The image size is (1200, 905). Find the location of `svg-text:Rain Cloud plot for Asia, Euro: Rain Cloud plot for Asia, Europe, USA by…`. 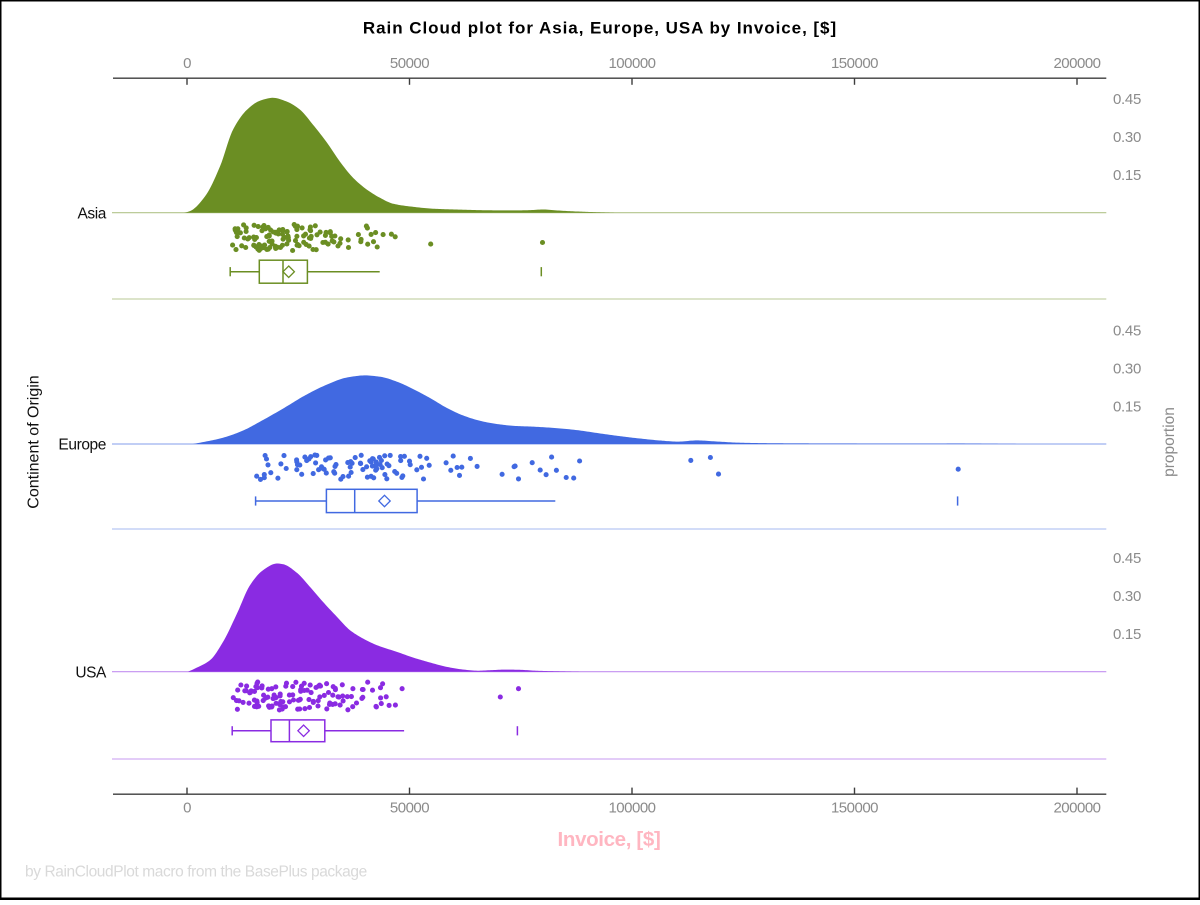

svg-text:Rain Cloud plot for Asia, Euro: Rain Cloud plot for Asia, Europe, USA by… is located at coordinates (600, 28).